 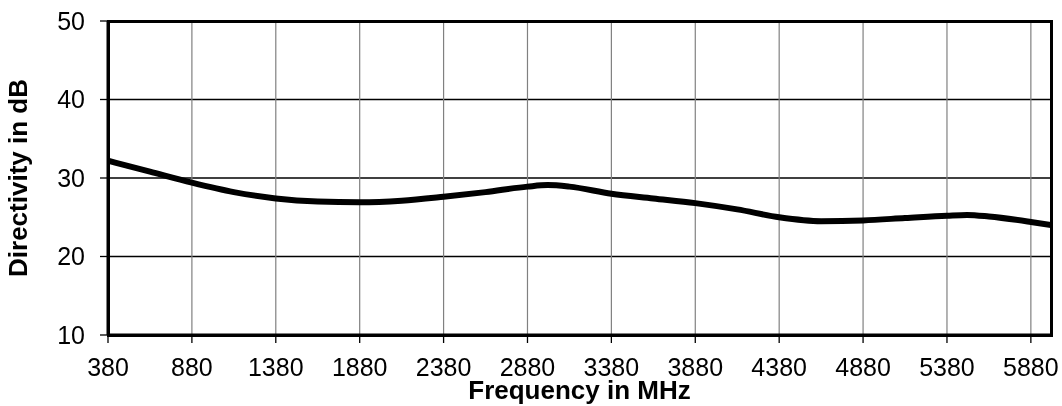 I want to click on y-tick-label: 20, so click(x=71, y=256).